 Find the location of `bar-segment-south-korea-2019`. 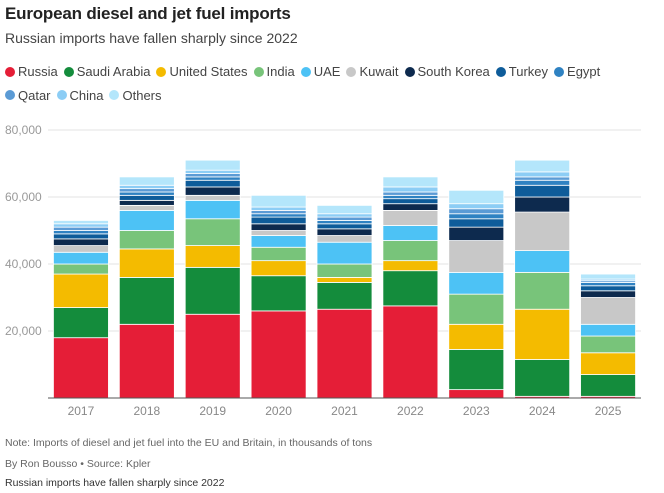

bar-segment-south-korea-2019 is located at coordinates (212, 191).